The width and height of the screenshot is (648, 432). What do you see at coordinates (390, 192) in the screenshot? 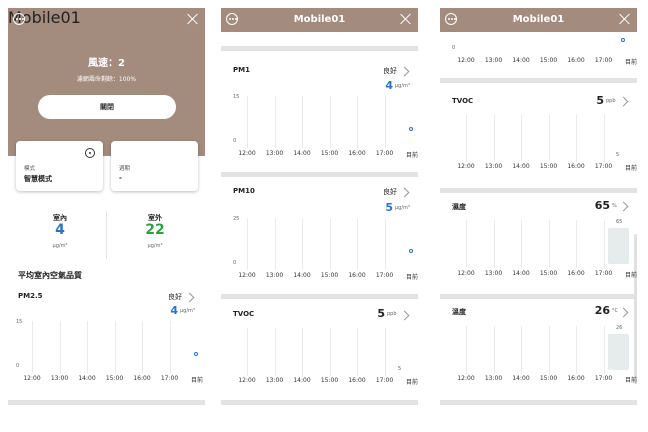
I see `pm10-status: 良好` at bounding box center [390, 192].